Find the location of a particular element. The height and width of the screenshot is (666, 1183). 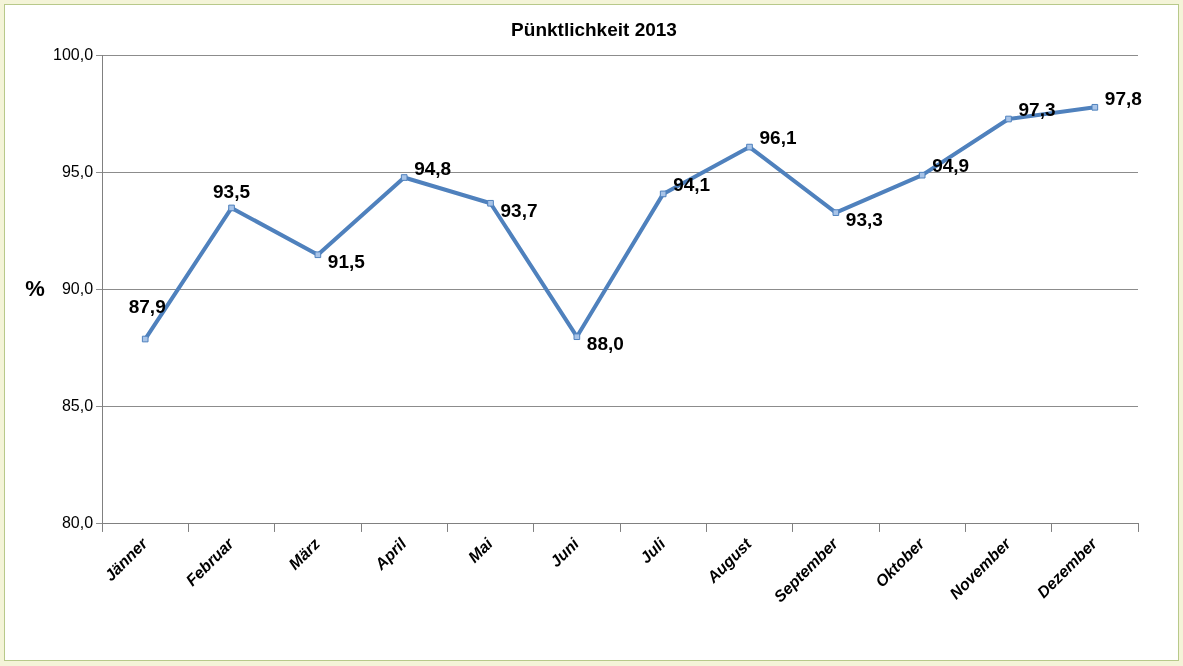

data-label: 94,9 is located at coordinates (951, 166).